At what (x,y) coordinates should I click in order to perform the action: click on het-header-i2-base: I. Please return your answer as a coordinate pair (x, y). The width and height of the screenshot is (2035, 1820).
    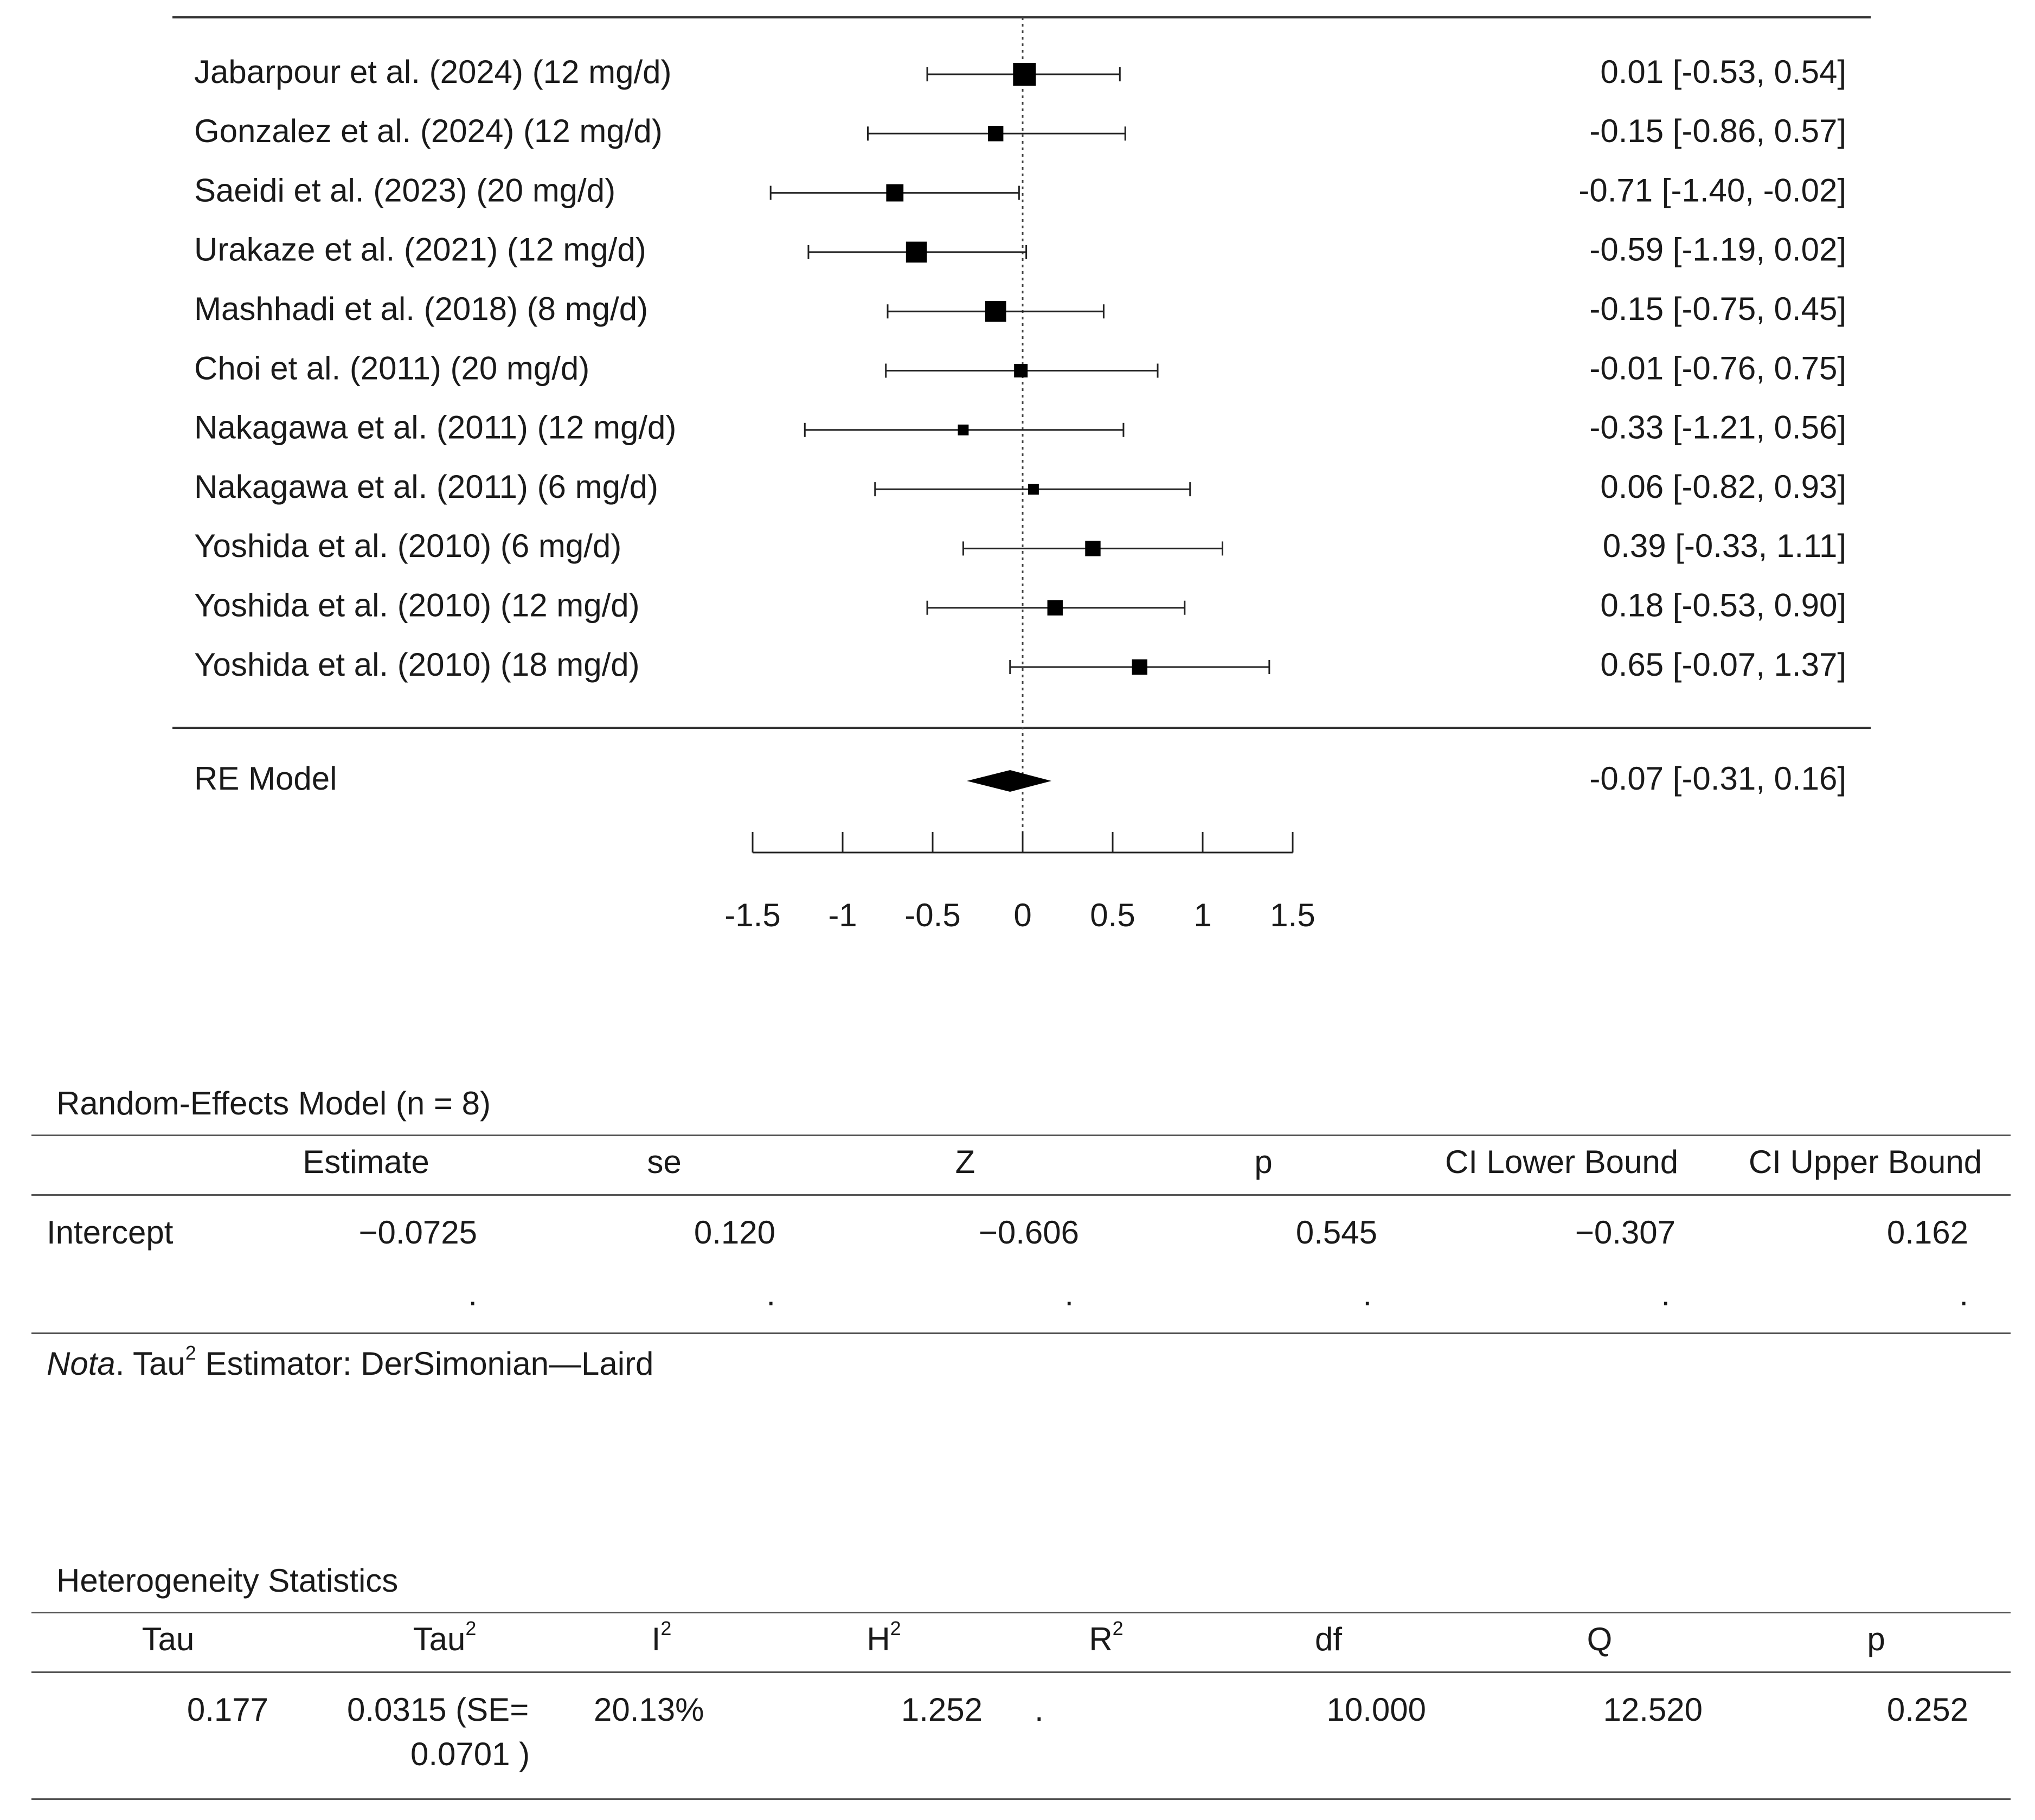
    Looking at the image, I should click on (656, 1639).